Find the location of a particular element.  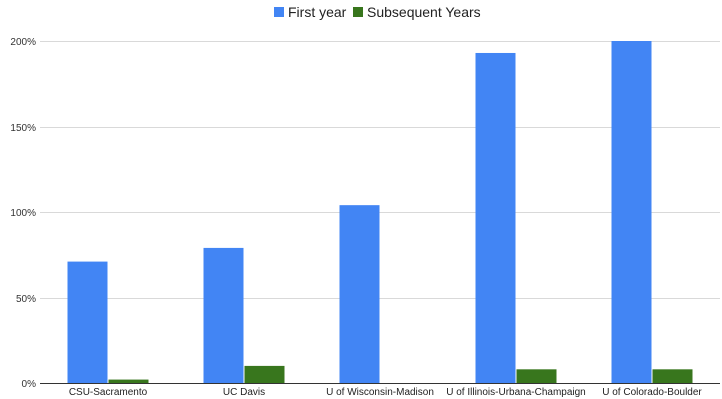

legend-label: First year is located at coordinates (317, 12).